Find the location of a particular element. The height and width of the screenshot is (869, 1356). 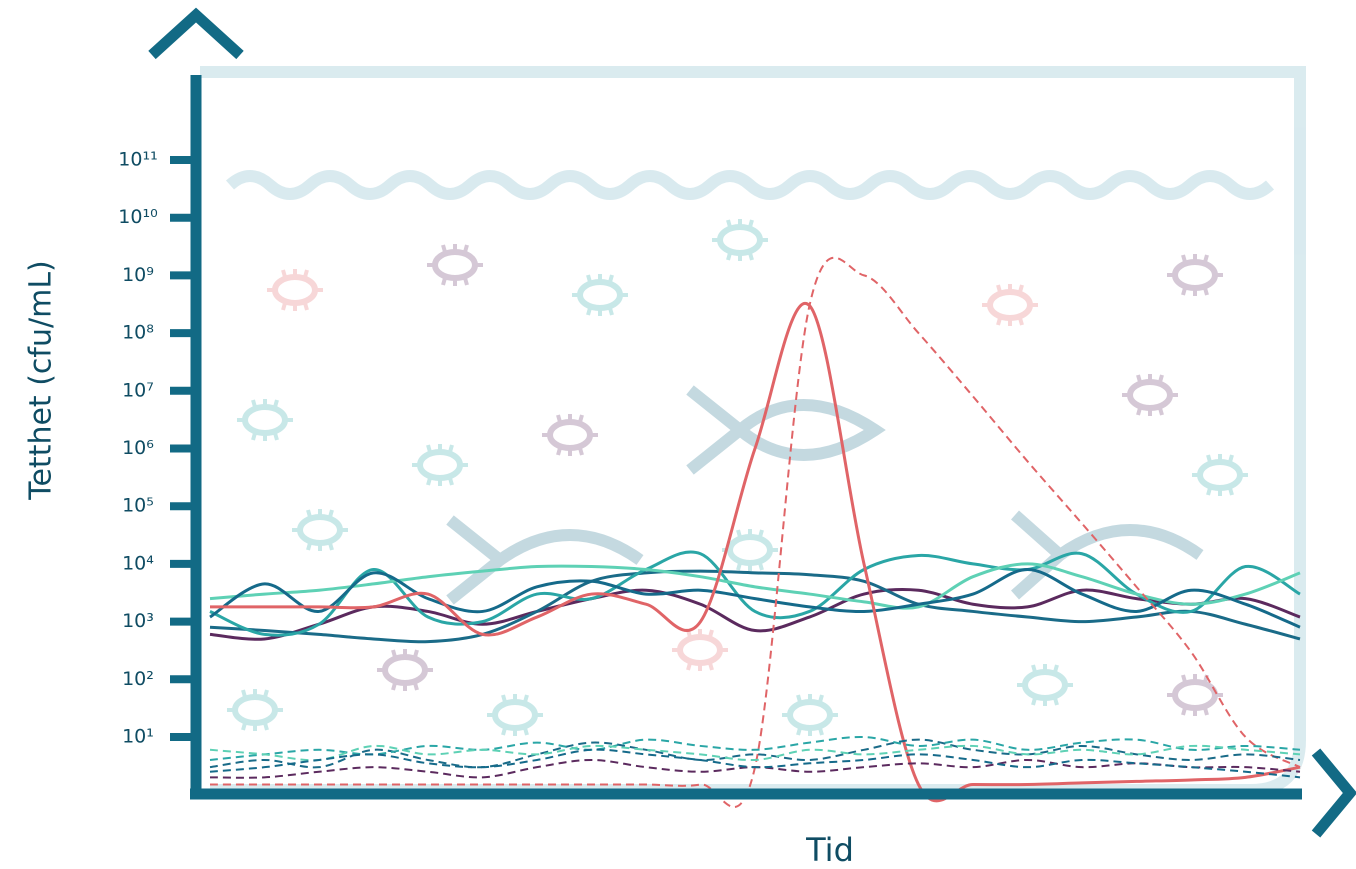

y-axis-label: Tetthet (cfu/mL) is located at coordinates (41, 380).